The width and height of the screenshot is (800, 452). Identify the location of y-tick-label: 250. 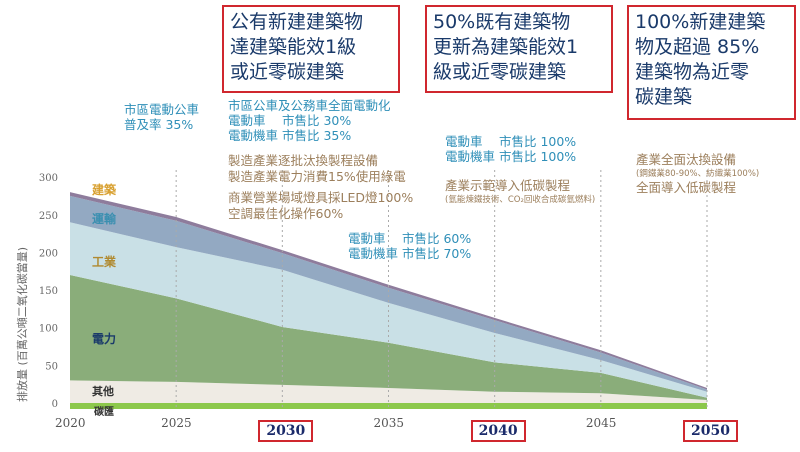
(48, 216).